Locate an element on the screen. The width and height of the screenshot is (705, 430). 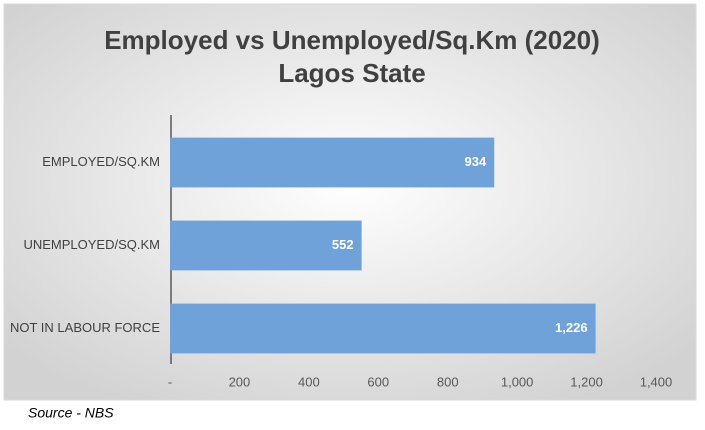
chart-title: Employed vs Unemployed/Sq.Km (2020) is located at coordinates (352, 40).